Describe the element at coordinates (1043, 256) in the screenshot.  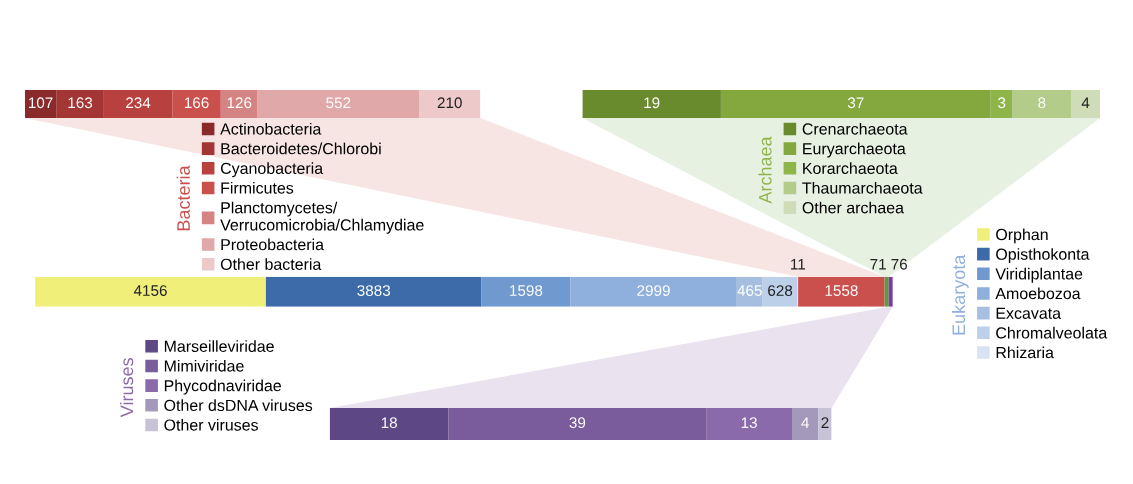
I see `legend-label: Opisthokonta` at that location.